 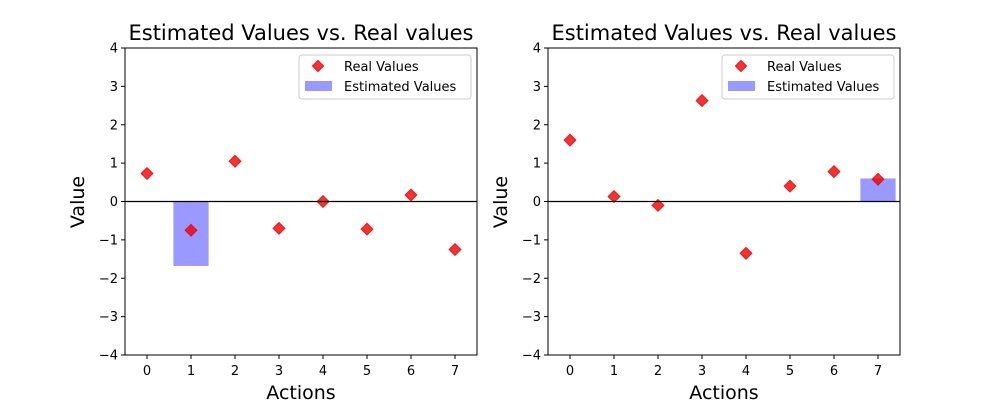 I want to click on estimated-value-bar, so click(x=878, y=190).